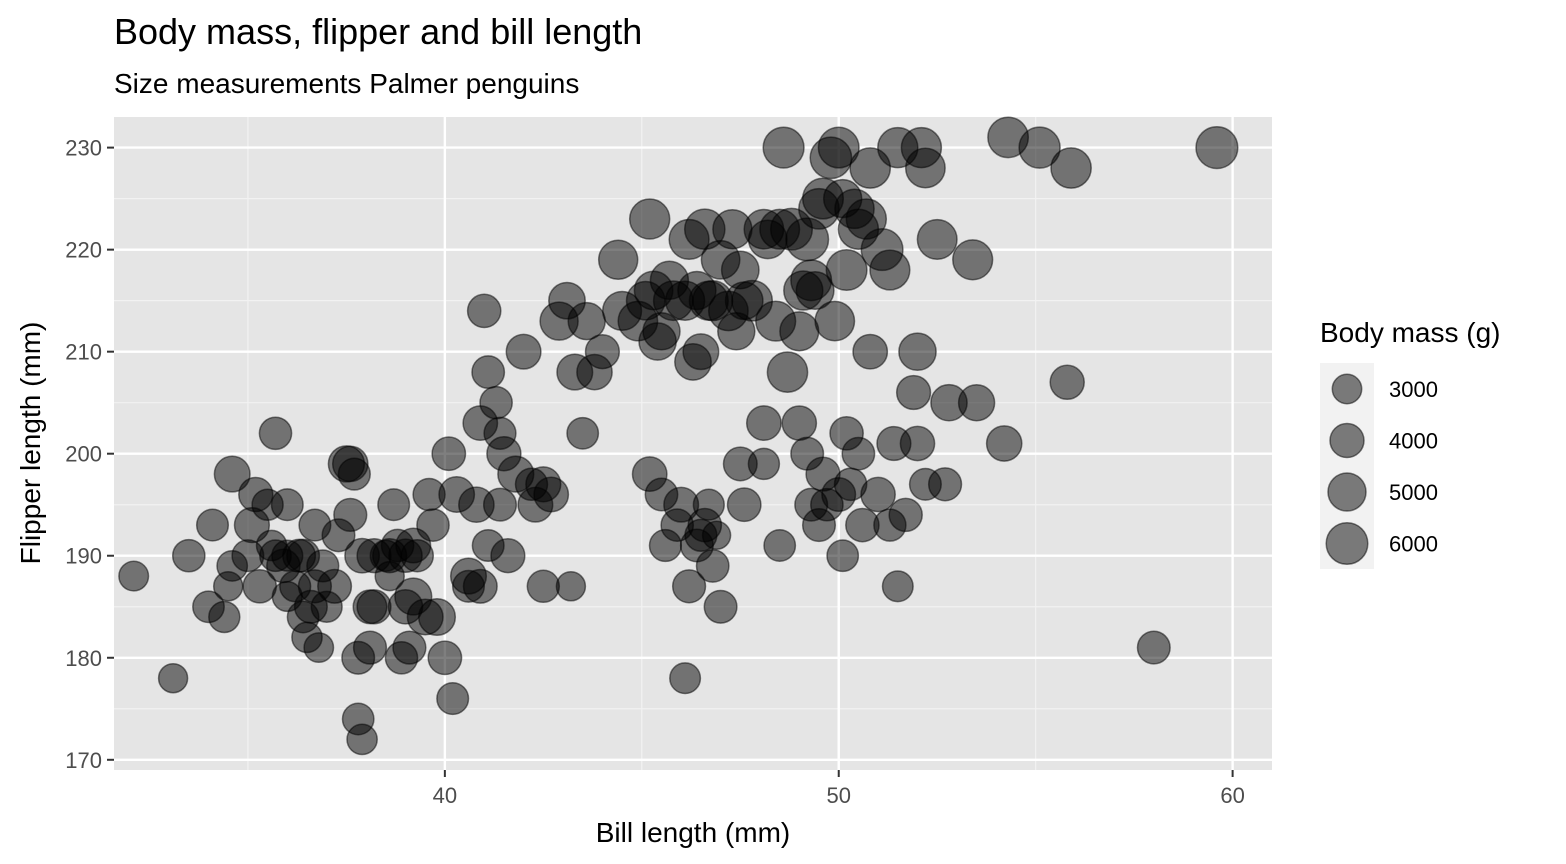 The height and width of the screenshot is (864, 1566). Describe the element at coordinates (1410, 332) in the screenshot. I see `legend-title: Body mass (g)` at that location.